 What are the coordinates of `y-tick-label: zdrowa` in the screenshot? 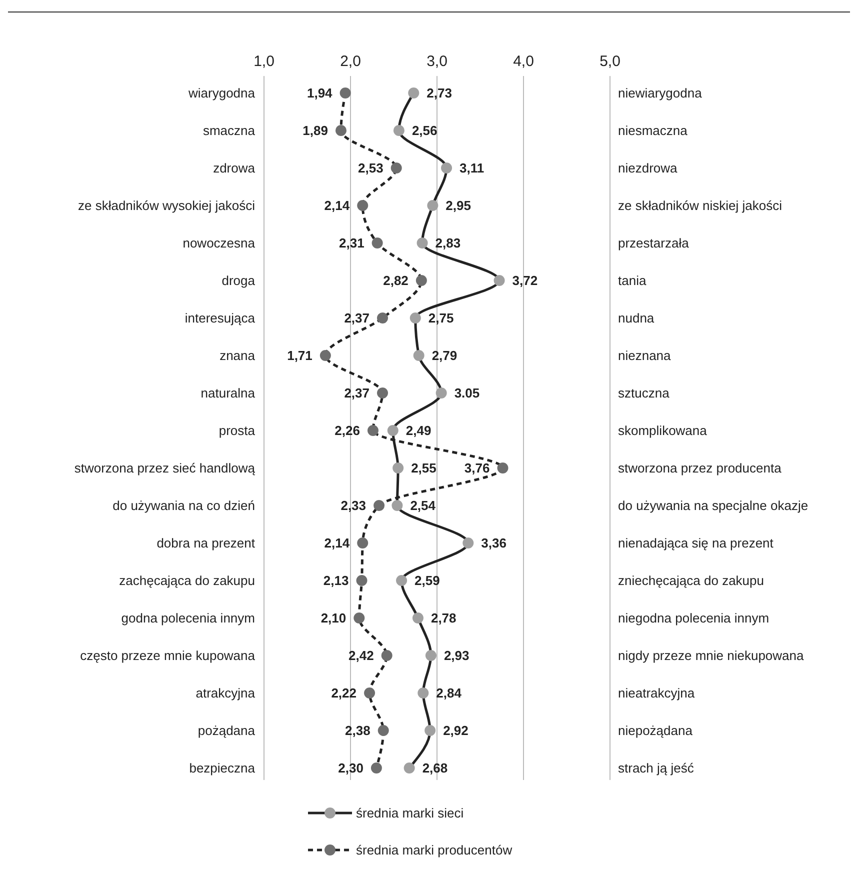 It's located at (234, 168).